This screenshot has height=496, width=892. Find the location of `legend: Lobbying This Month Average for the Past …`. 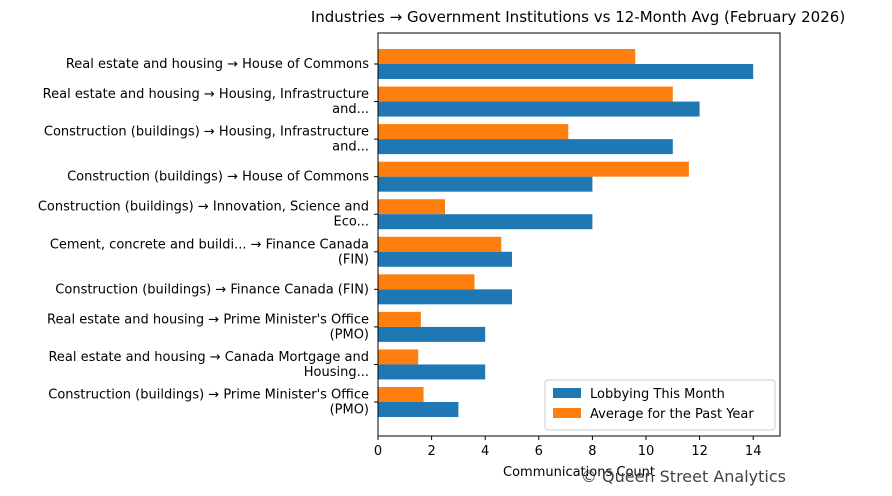

legend: Lobbying This Month Average for the Past … is located at coordinates (660, 405).